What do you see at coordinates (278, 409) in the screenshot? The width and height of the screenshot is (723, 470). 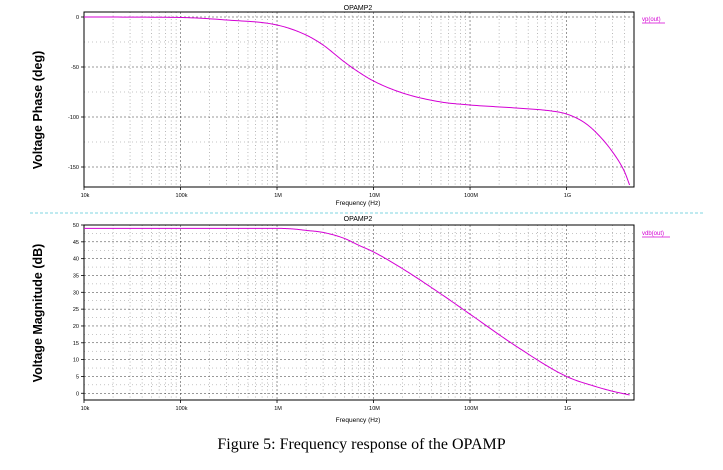 I see `magnitude-x-tick-label: 1M` at bounding box center [278, 409].